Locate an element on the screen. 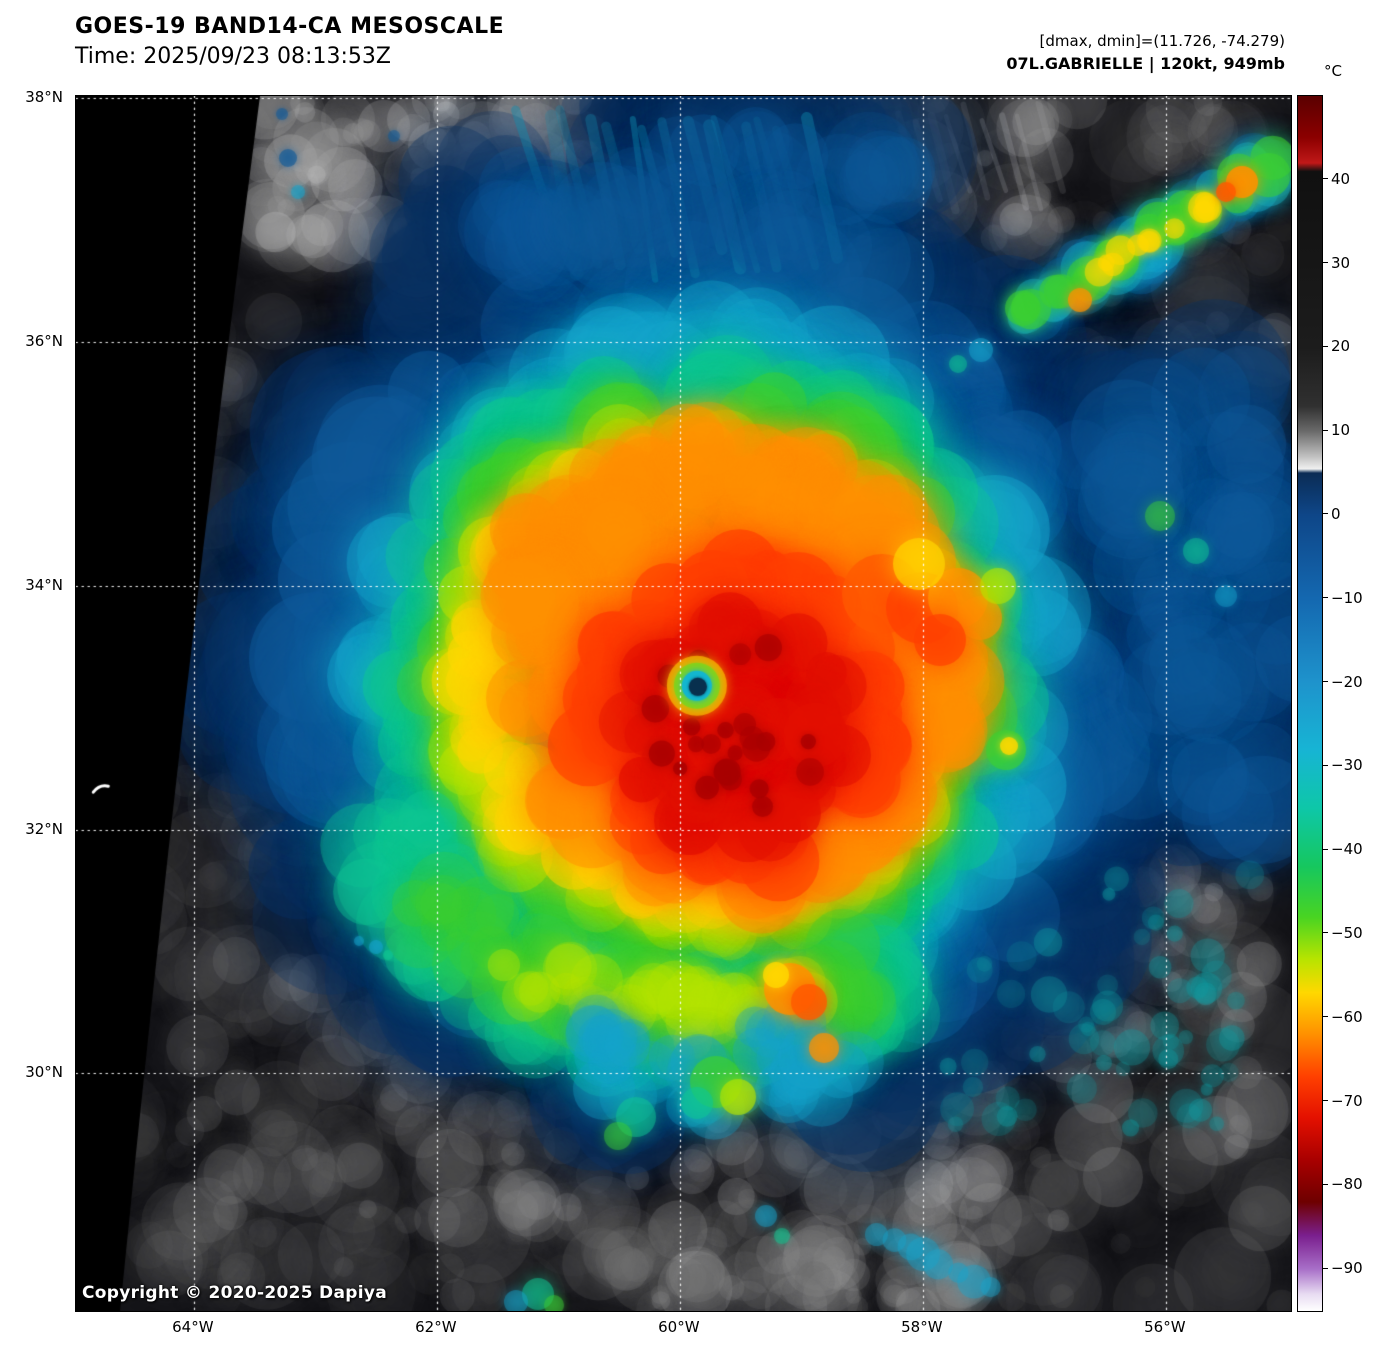 The height and width of the screenshot is (1359, 1389). colorbar-tick-label: 10 is located at coordinates (1341, 430).